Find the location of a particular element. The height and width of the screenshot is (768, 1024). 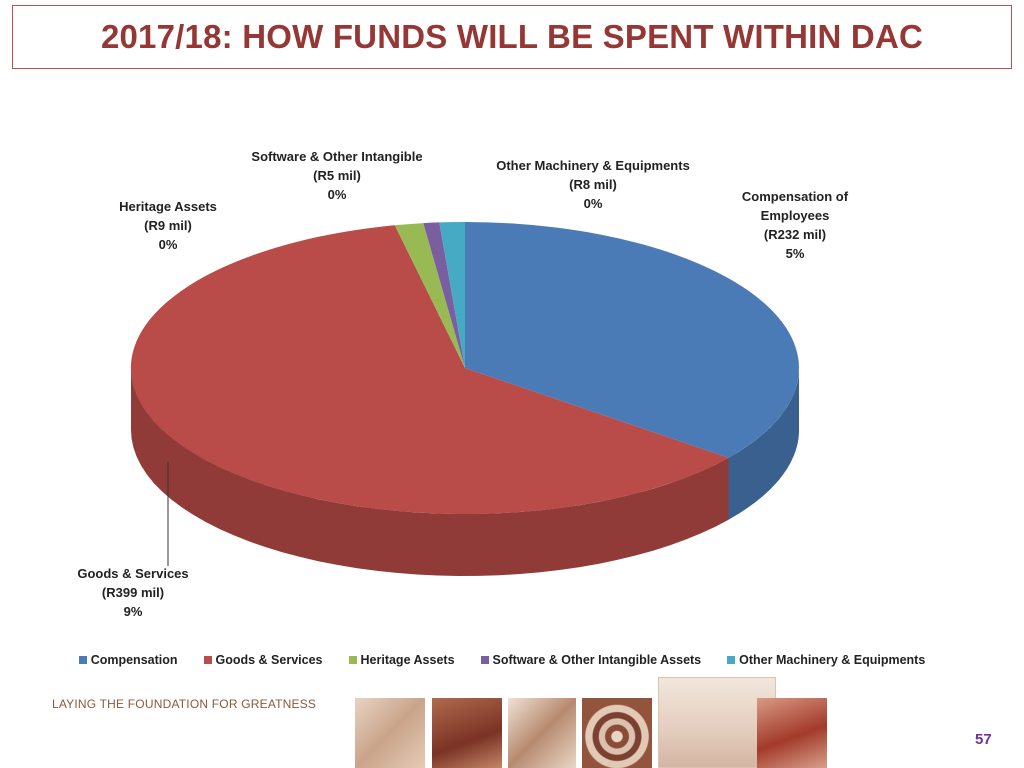

legend-label: Other Machinery & Equipments is located at coordinates (832, 660).